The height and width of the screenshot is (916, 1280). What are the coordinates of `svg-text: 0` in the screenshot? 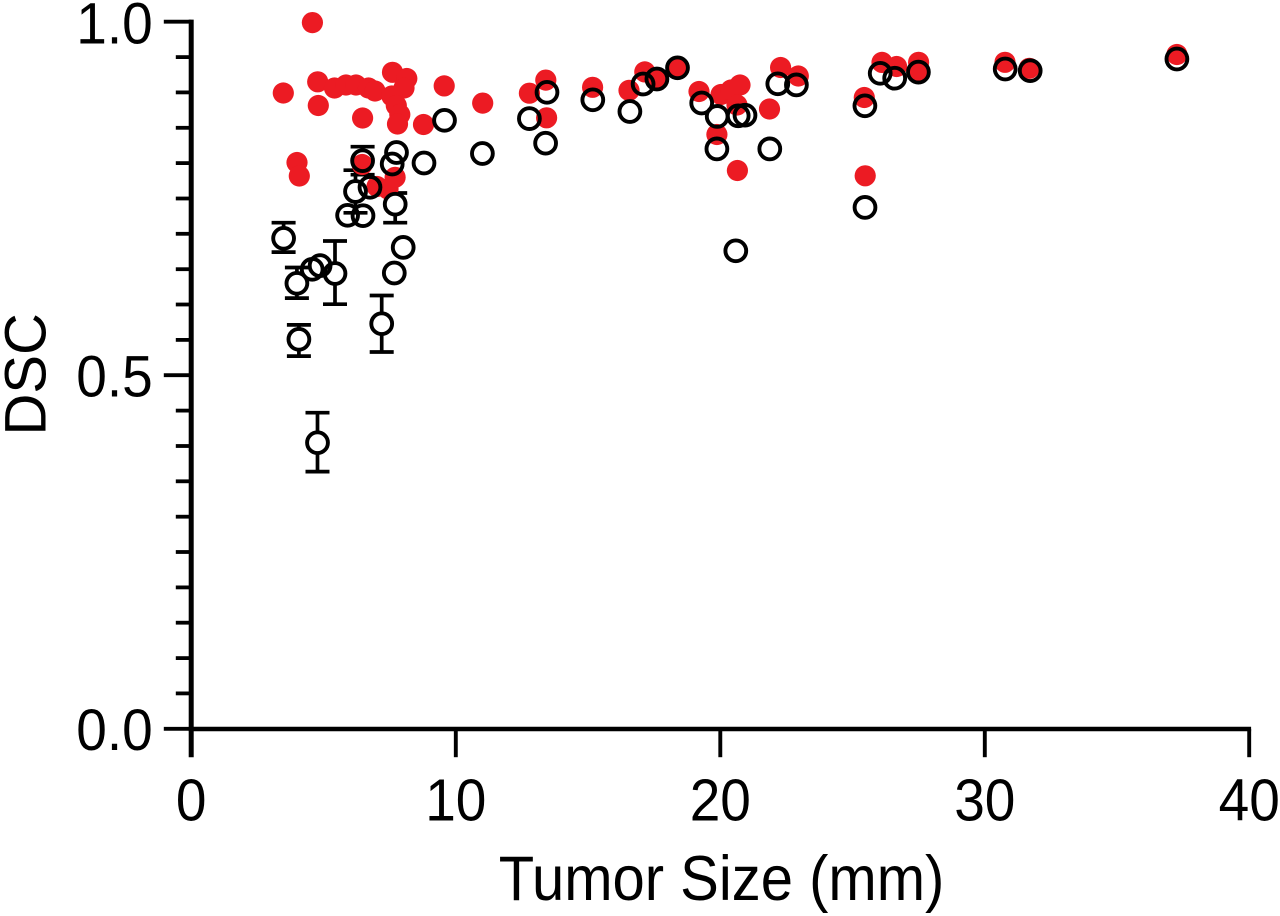 It's located at (191, 801).